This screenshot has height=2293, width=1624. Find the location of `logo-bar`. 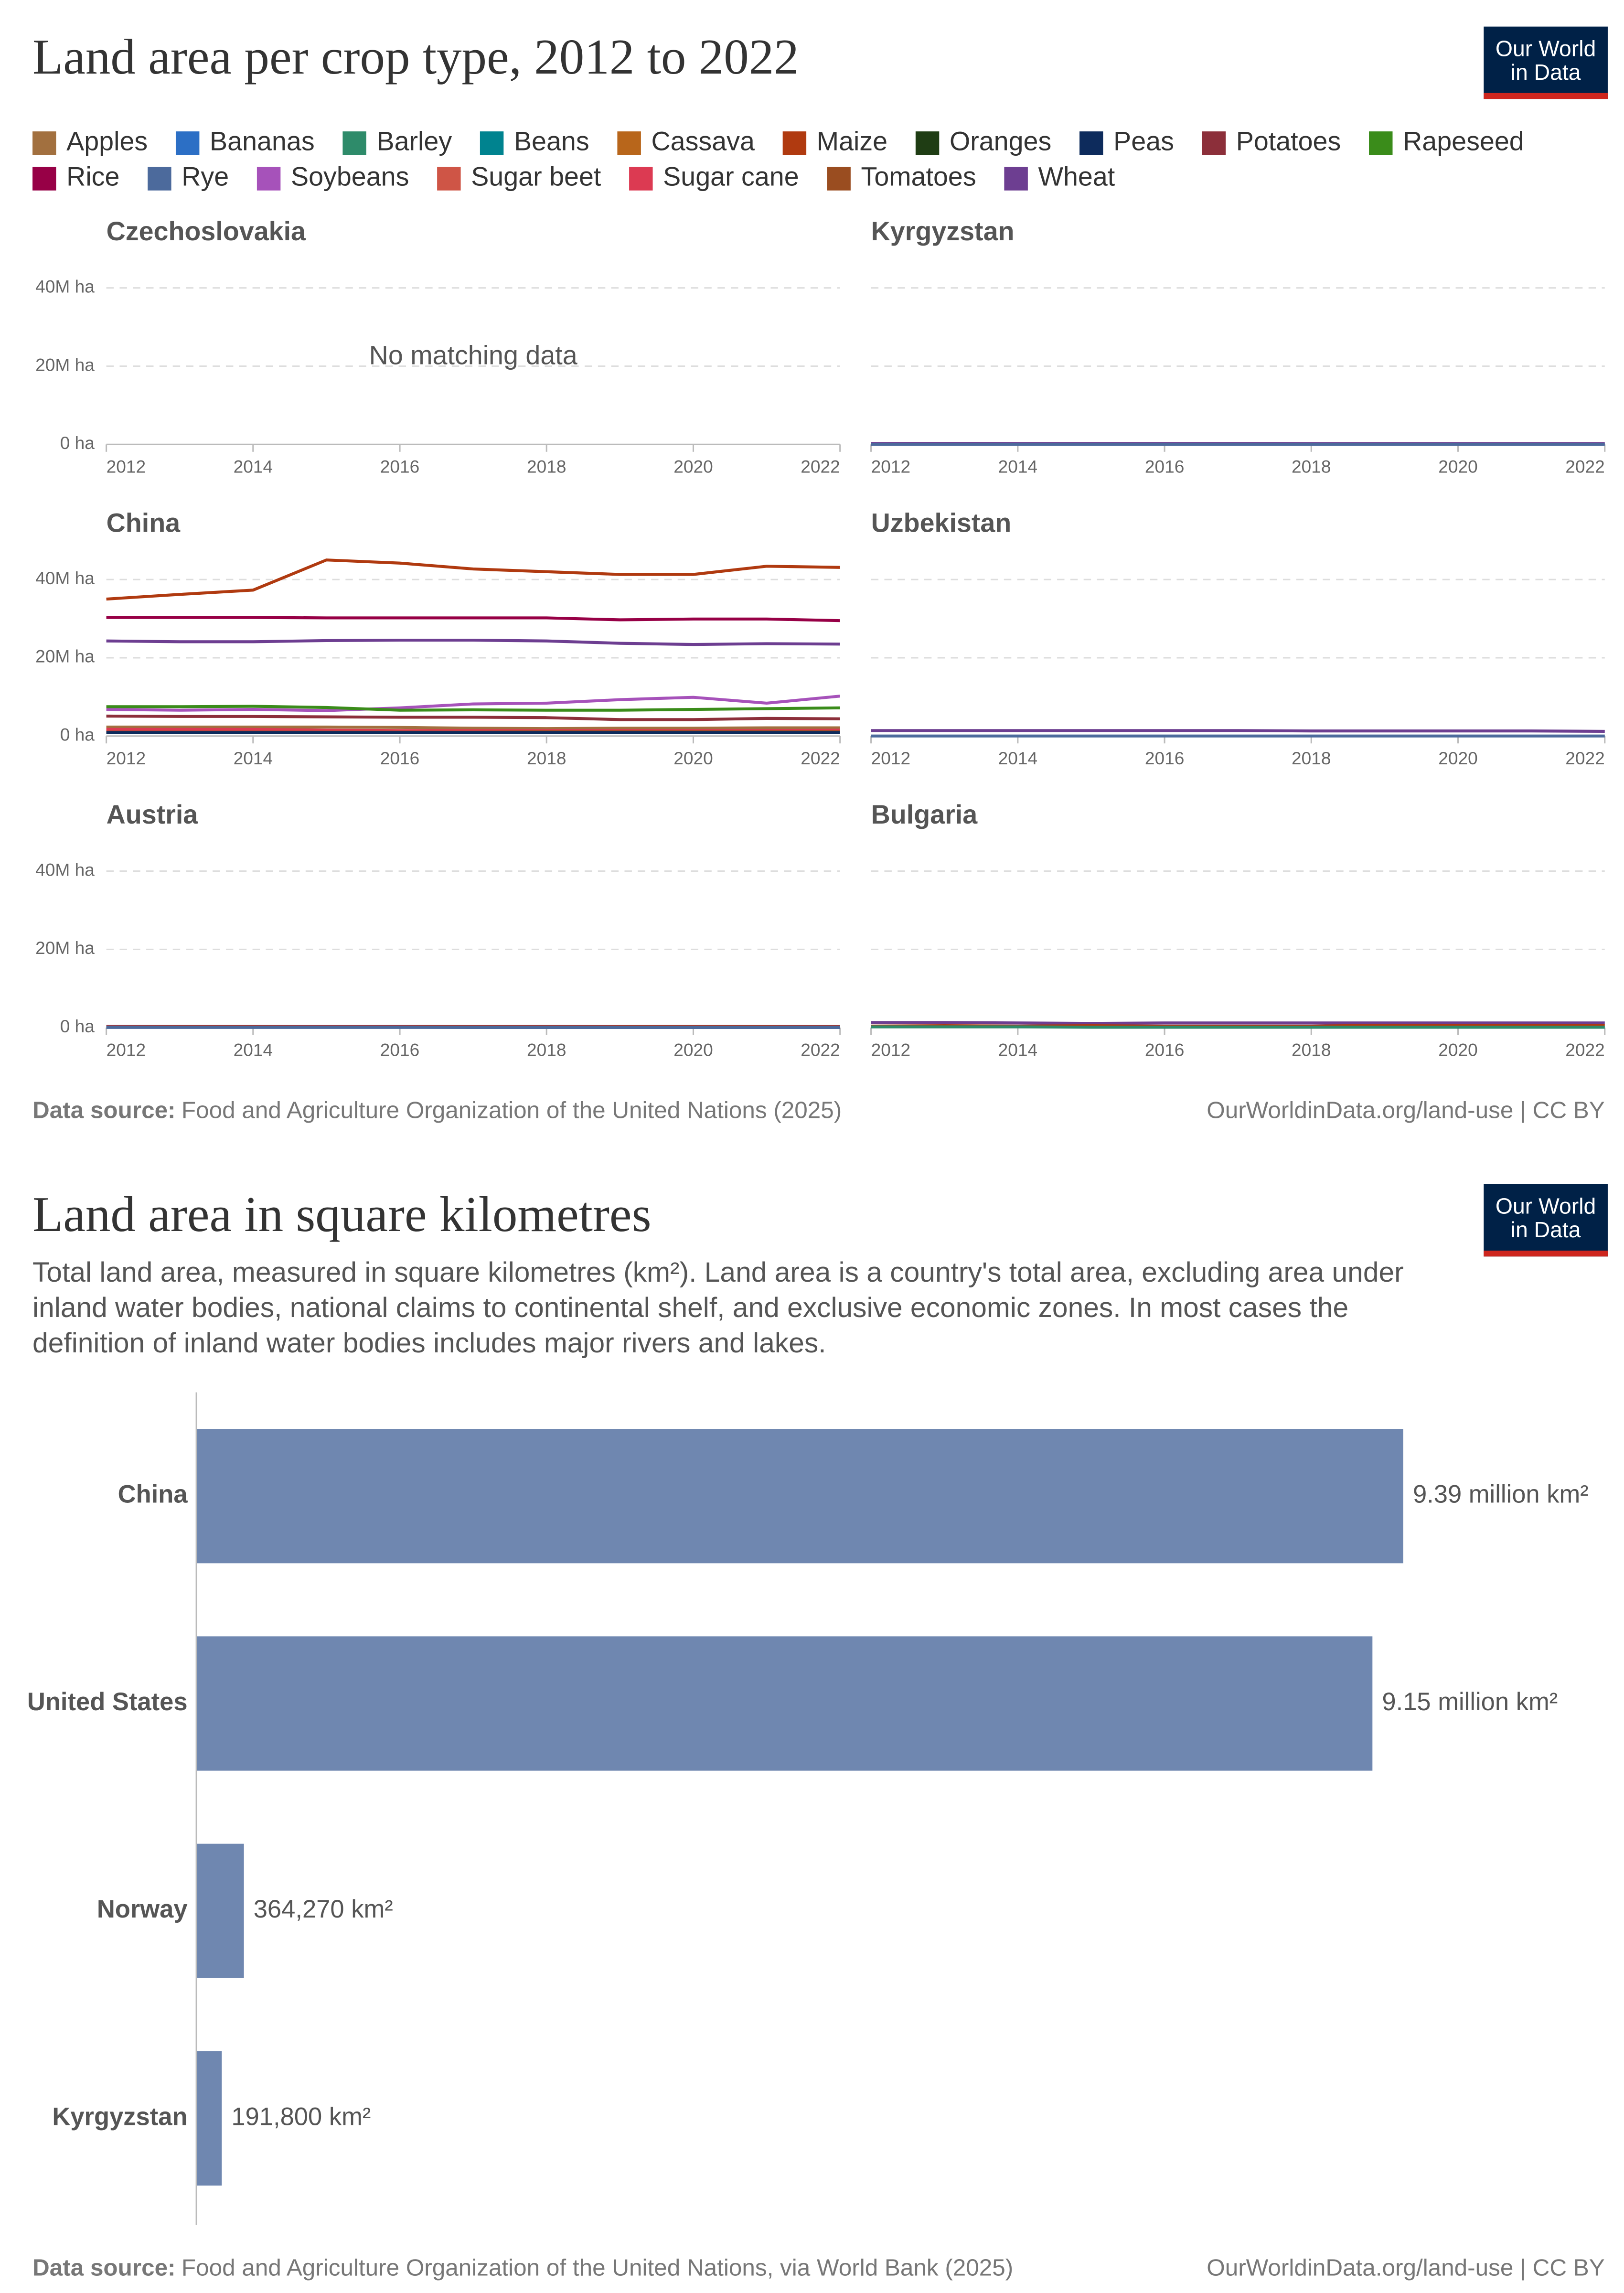

logo-bar is located at coordinates (1546, 96).